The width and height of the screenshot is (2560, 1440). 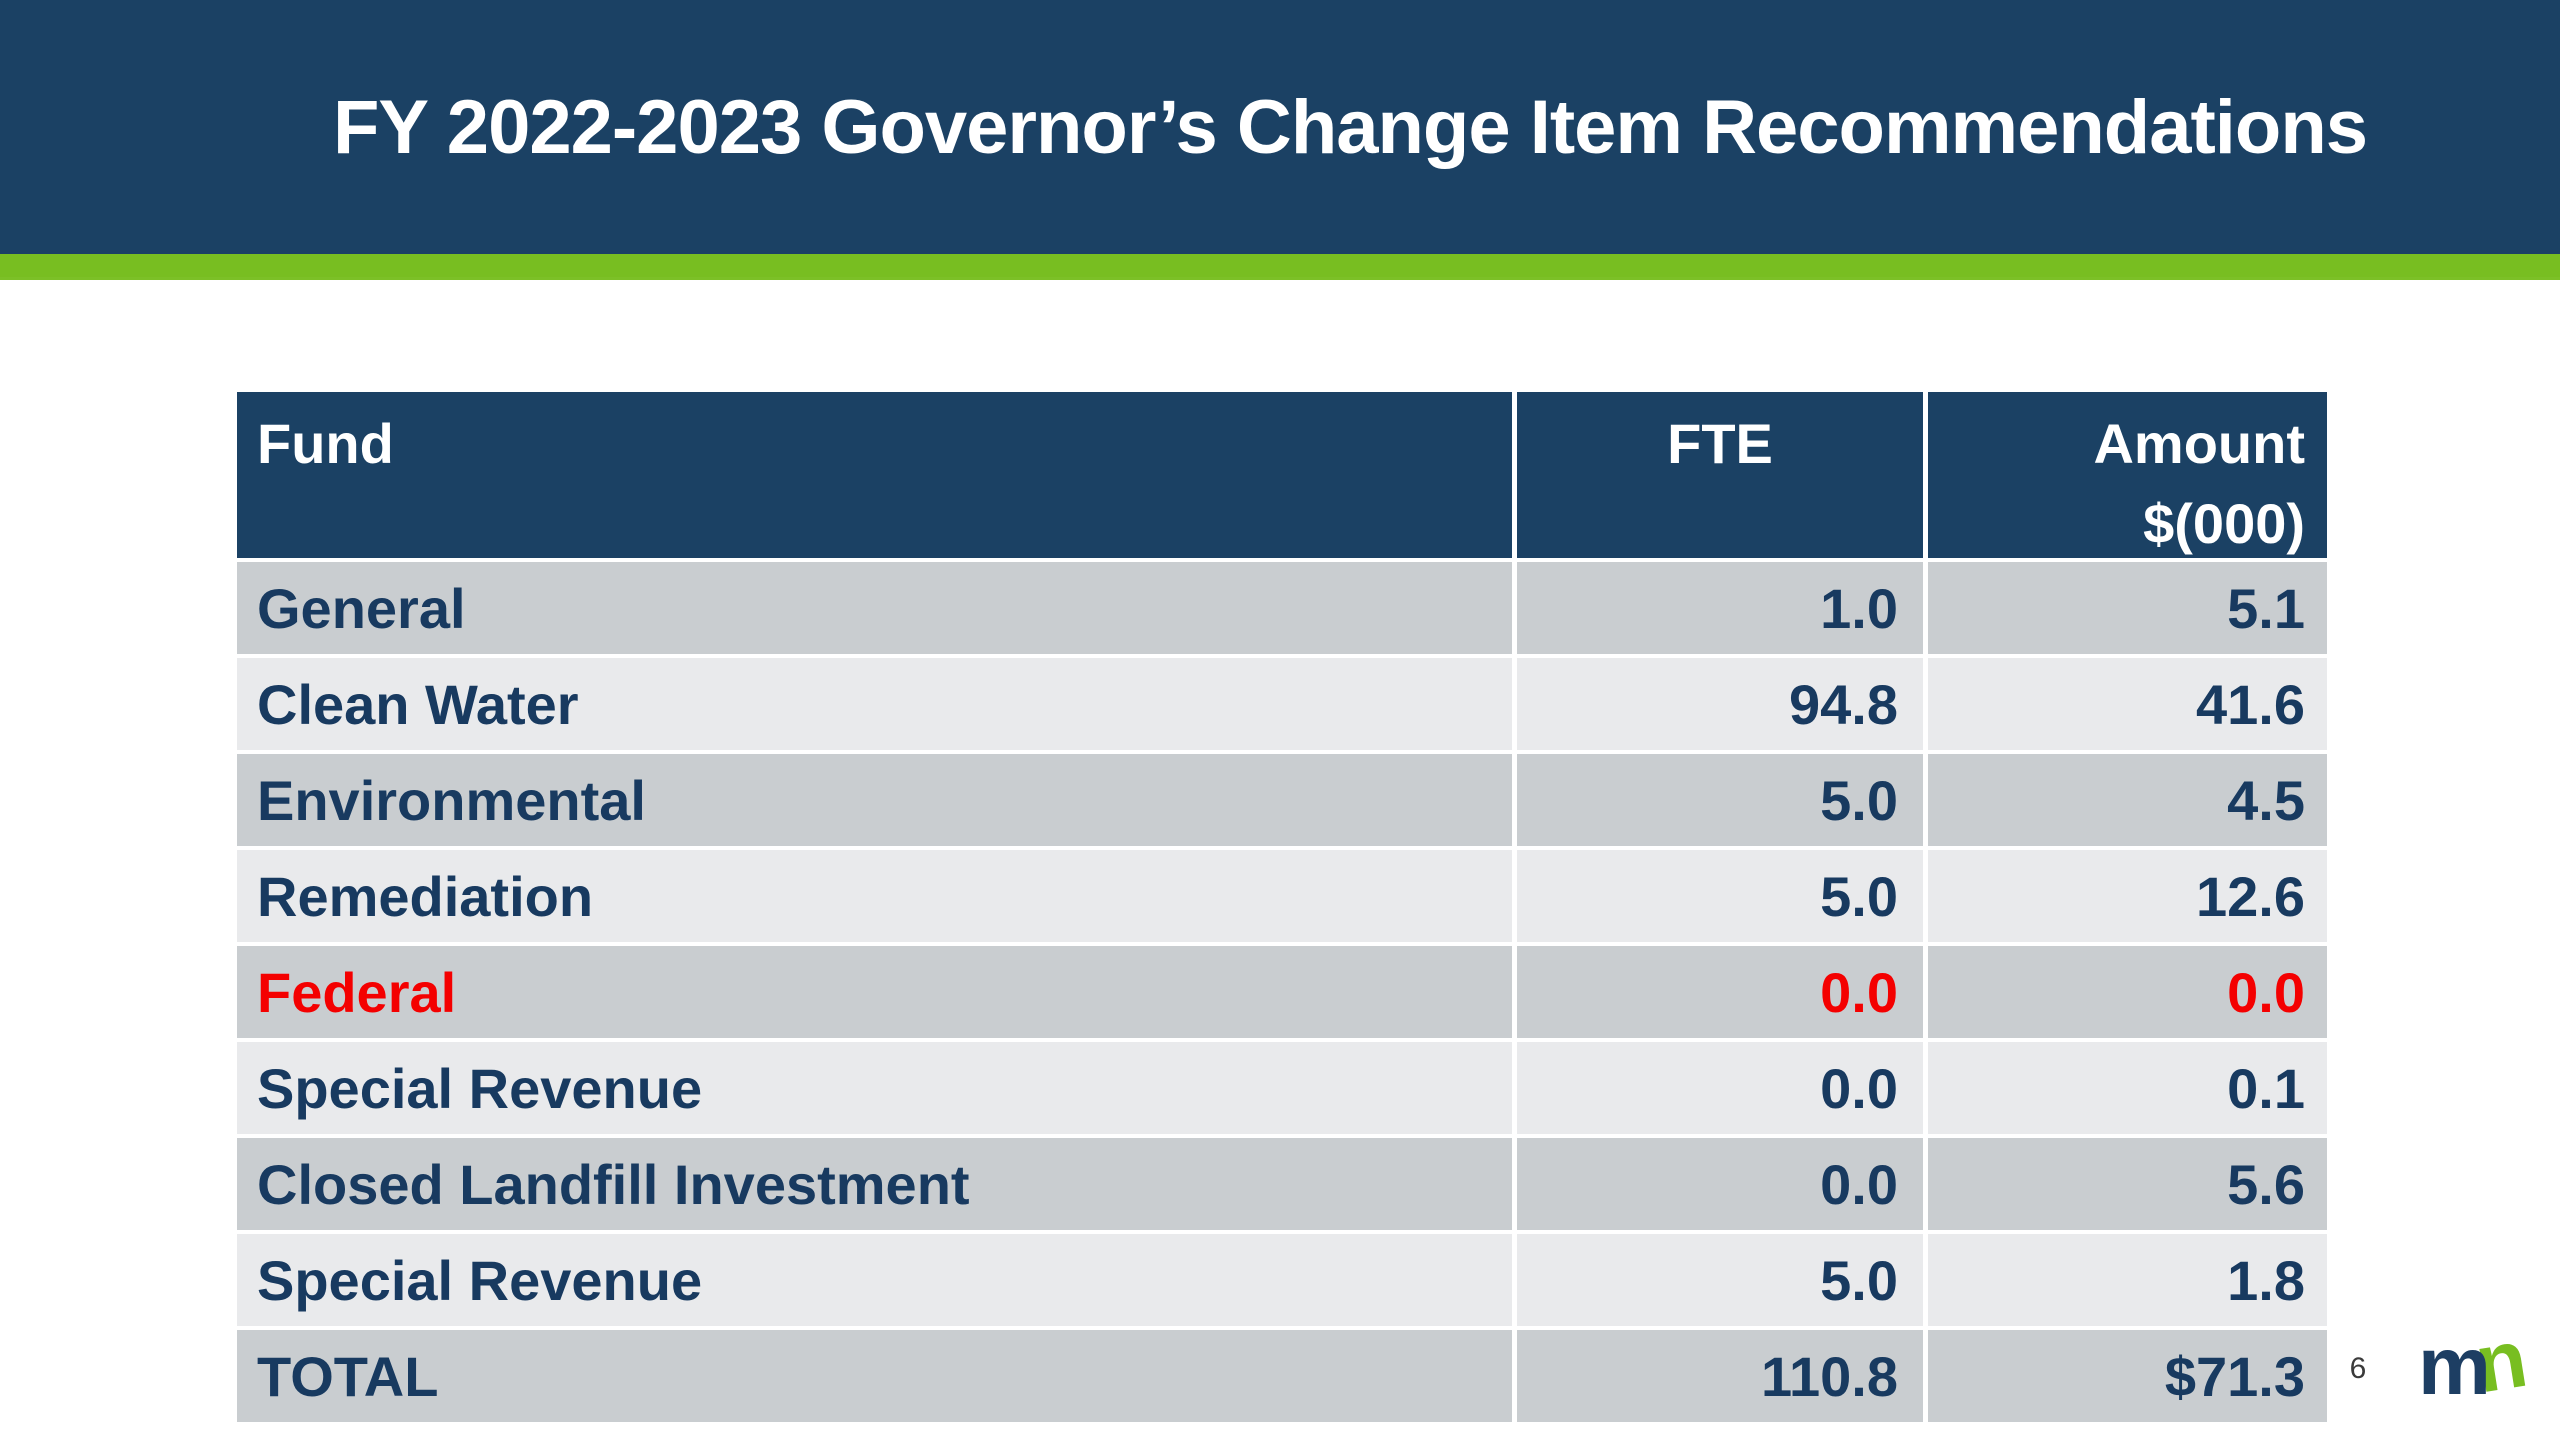 What do you see at coordinates (2127, 800) in the screenshot?
I see `row-environmental-amount: 4.5` at bounding box center [2127, 800].